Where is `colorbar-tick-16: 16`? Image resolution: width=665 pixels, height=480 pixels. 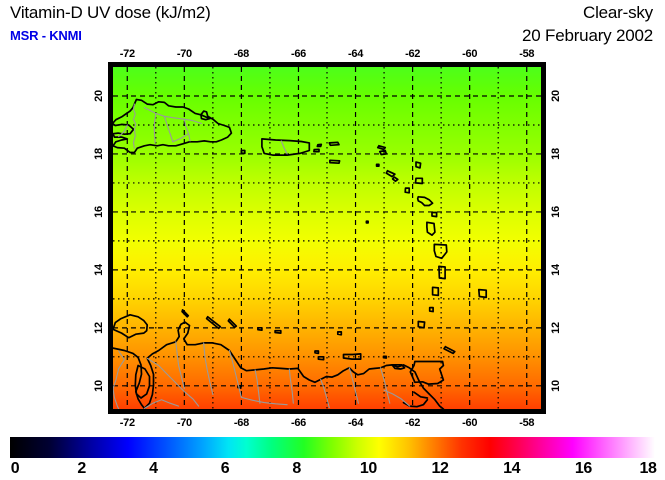 colorbar-tick-16: 16 is located at coordinates (583, 468).